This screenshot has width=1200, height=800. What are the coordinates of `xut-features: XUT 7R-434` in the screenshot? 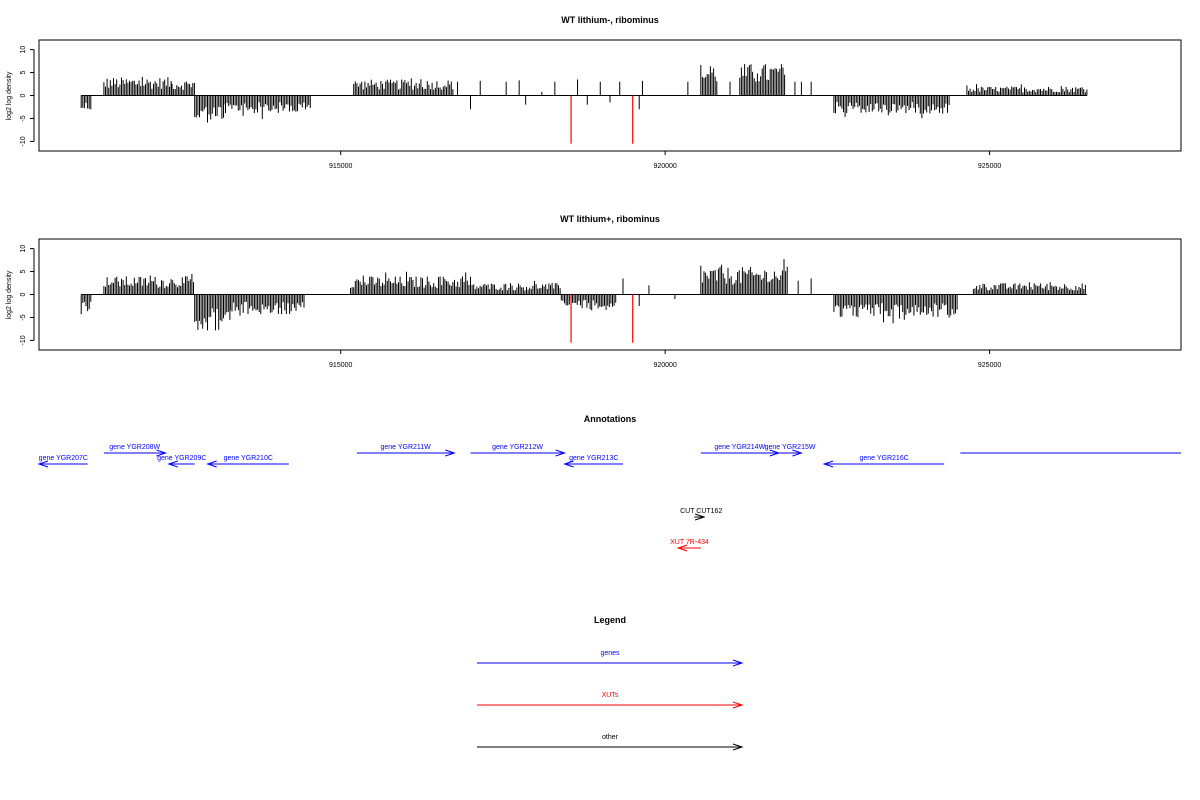 It's located at (689, 545).